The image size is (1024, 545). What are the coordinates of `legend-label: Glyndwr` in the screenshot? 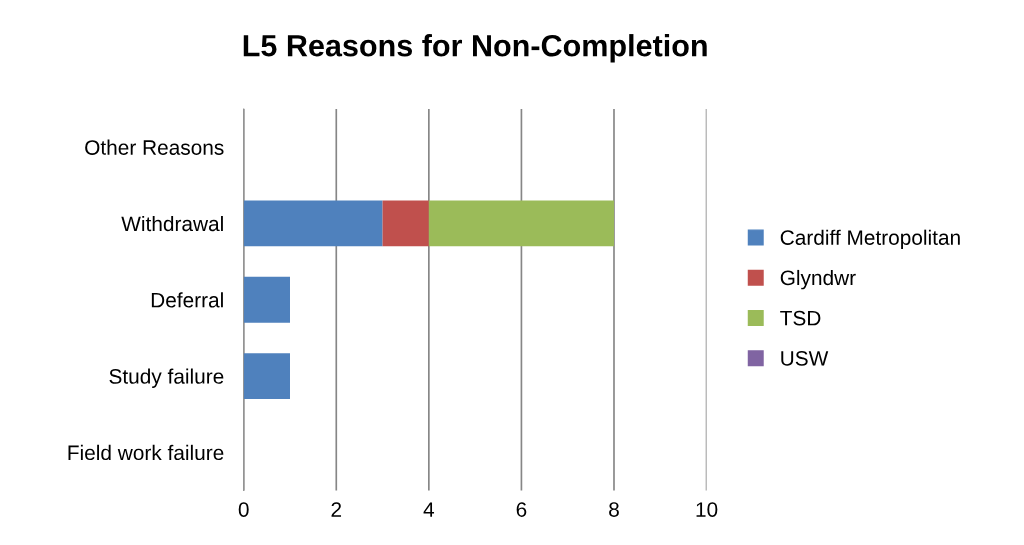 It's located at (818, 279).